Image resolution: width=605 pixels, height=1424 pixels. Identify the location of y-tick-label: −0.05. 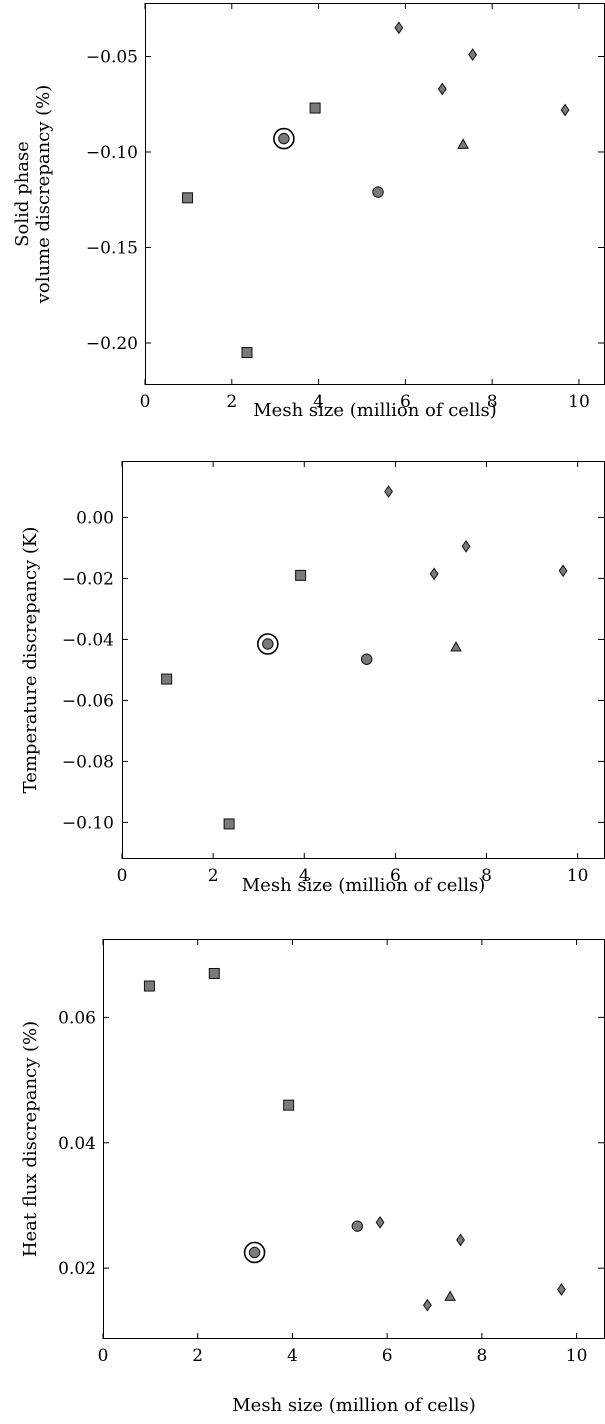
(112, 57).